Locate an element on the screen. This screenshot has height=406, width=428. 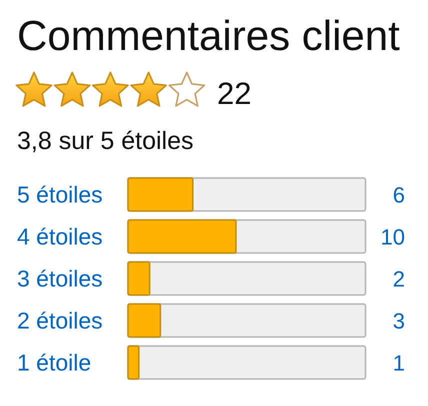
data-label: 6 is located at coordinates (398, 195).